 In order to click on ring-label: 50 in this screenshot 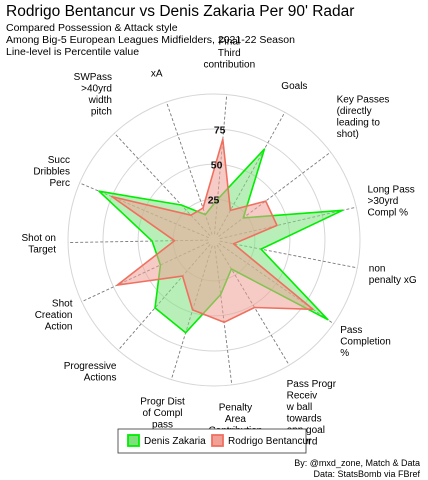, I will do `click(217, 165)`.